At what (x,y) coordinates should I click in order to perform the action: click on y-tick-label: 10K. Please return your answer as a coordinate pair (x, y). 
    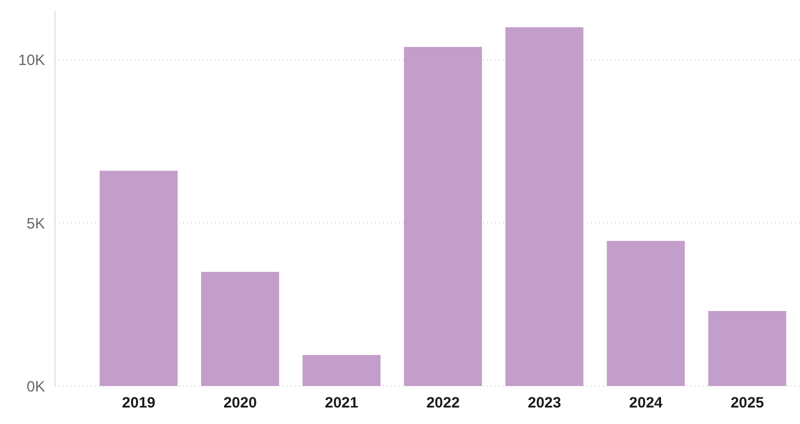
    Looking at the image, I should click on (31, 61).